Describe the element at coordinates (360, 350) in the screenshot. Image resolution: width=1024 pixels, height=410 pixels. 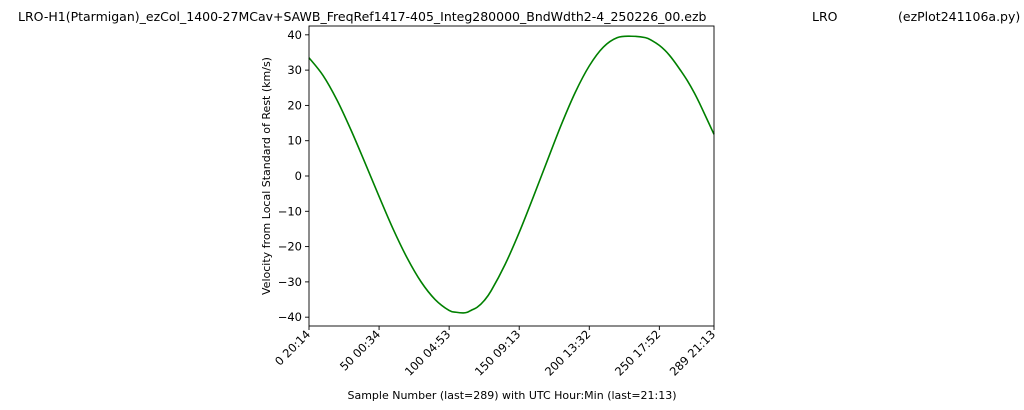
I see `x-tick-label: 50 00:34` at that location.